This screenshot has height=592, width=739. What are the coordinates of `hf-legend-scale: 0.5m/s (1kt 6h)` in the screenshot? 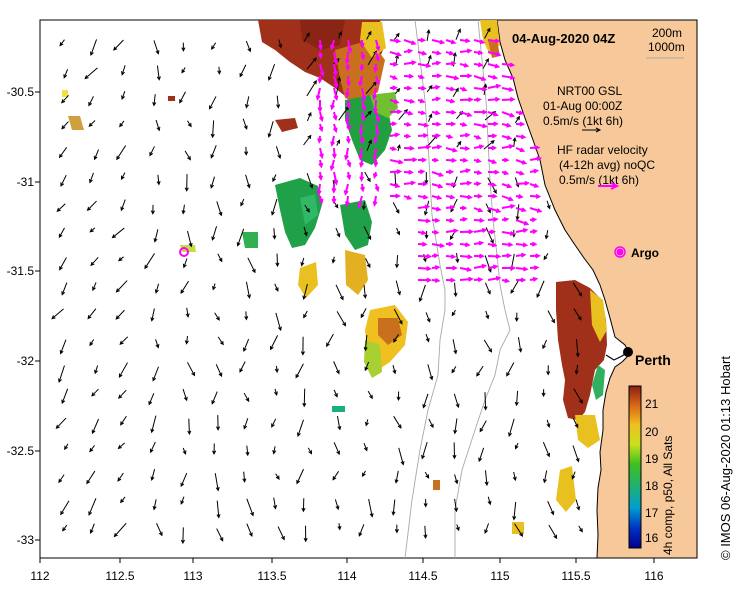 It's located at (599, 180).